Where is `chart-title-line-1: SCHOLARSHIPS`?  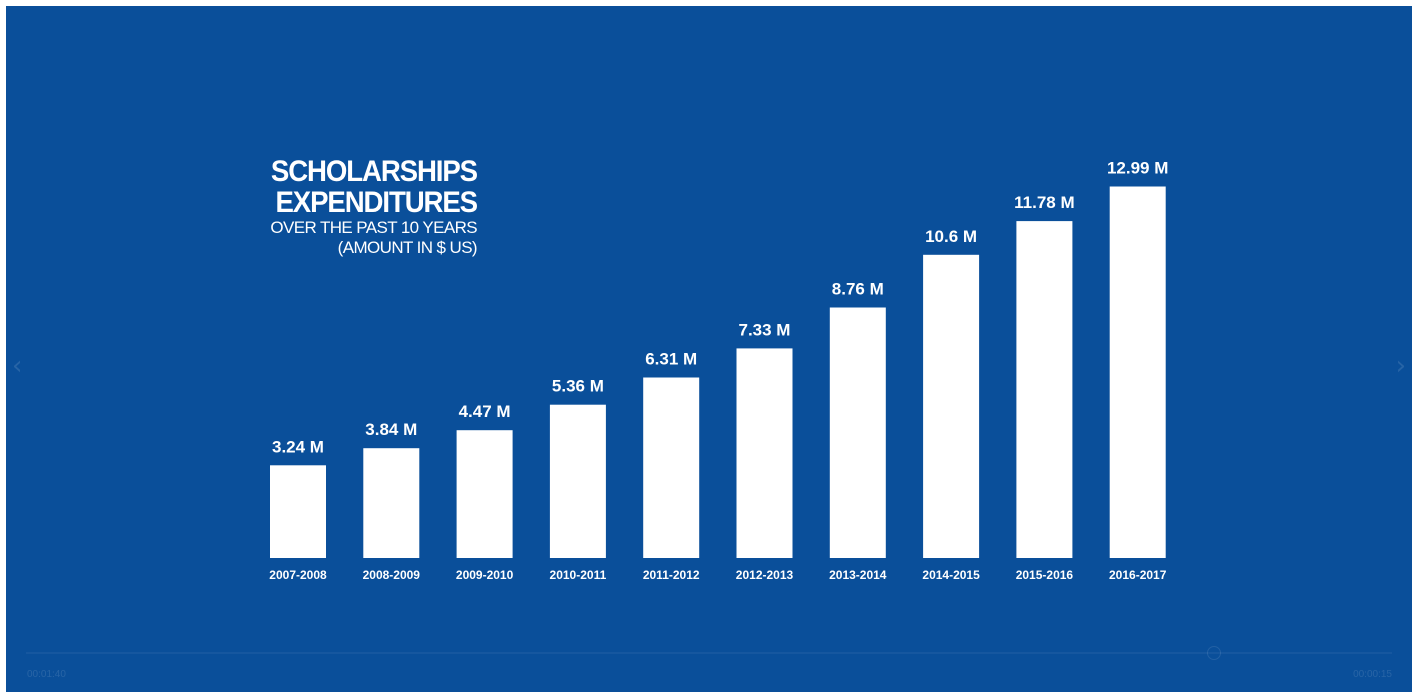 chart-title-line-1: SCHOLARSHIPS is located at coordinates (374, 171).